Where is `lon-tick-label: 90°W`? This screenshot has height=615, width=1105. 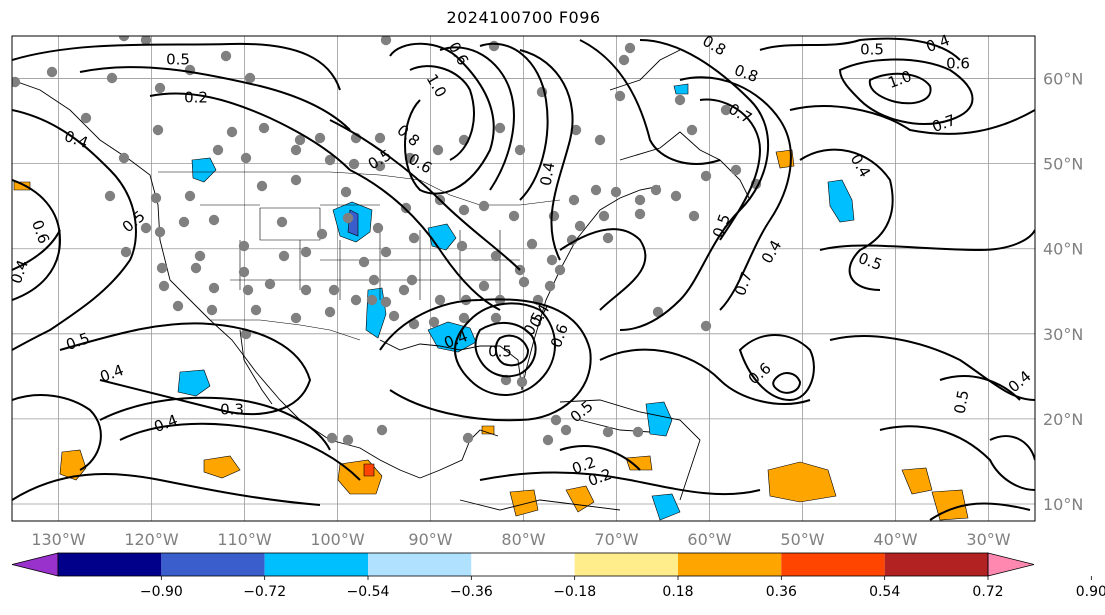
lon-tick-label: 90°W is located at coordinates (430, 539).